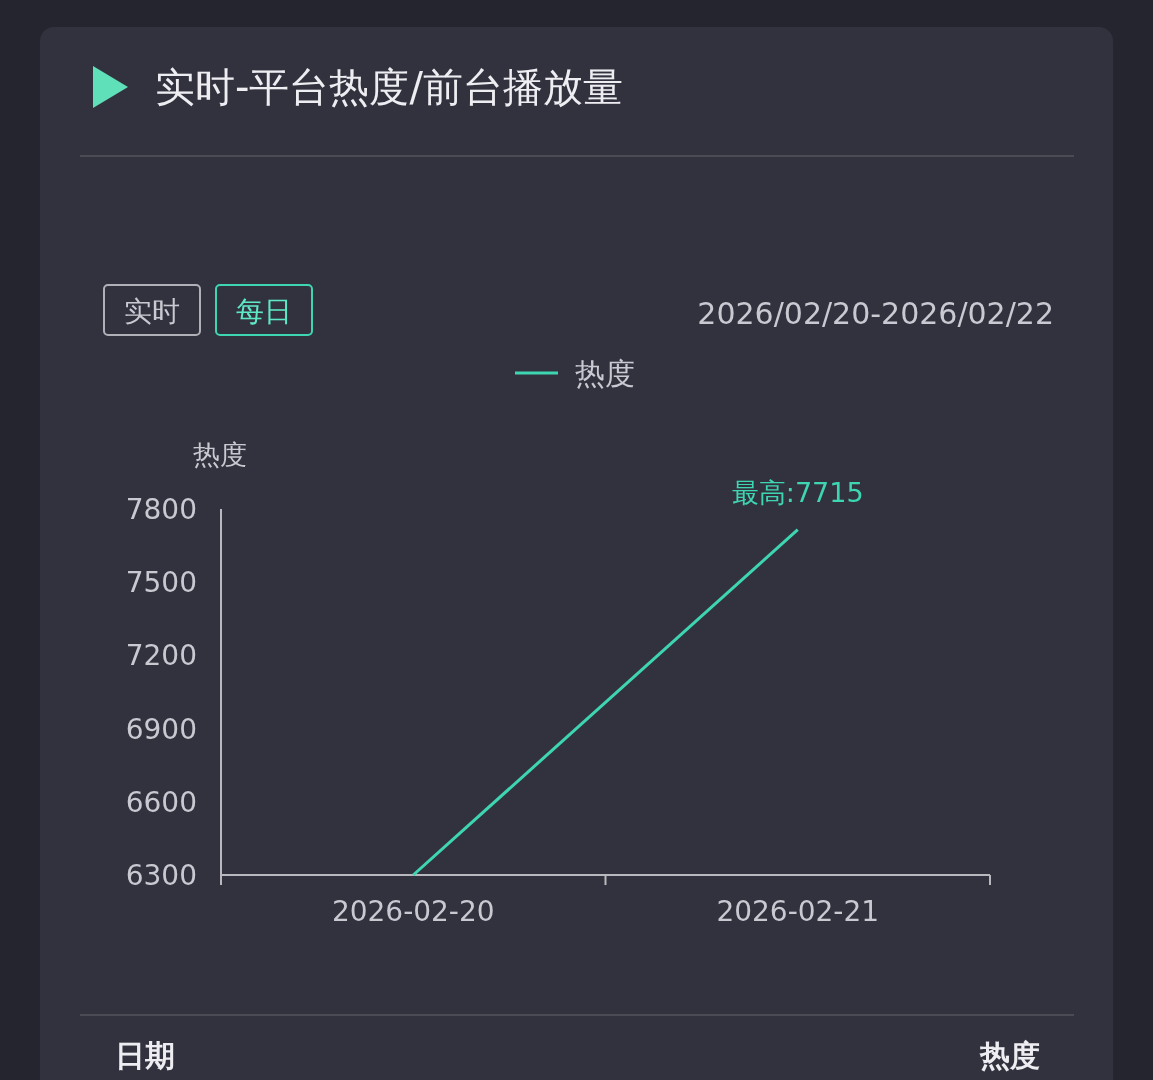  Describe the element at coordinates (220, 454) in the screenshot. I see `y-axis-title: 热度` at that location.